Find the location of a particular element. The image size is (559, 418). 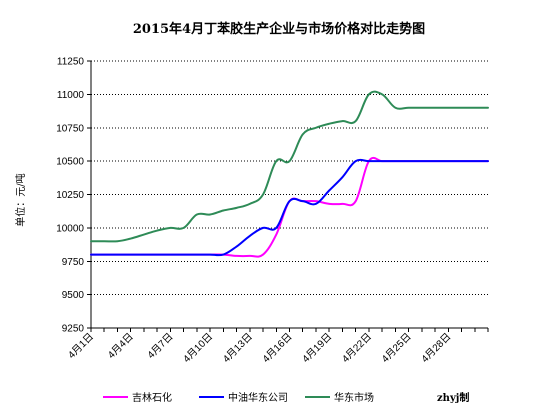

x-tick-label: 4月28日 is located at coordinates (436, 348).